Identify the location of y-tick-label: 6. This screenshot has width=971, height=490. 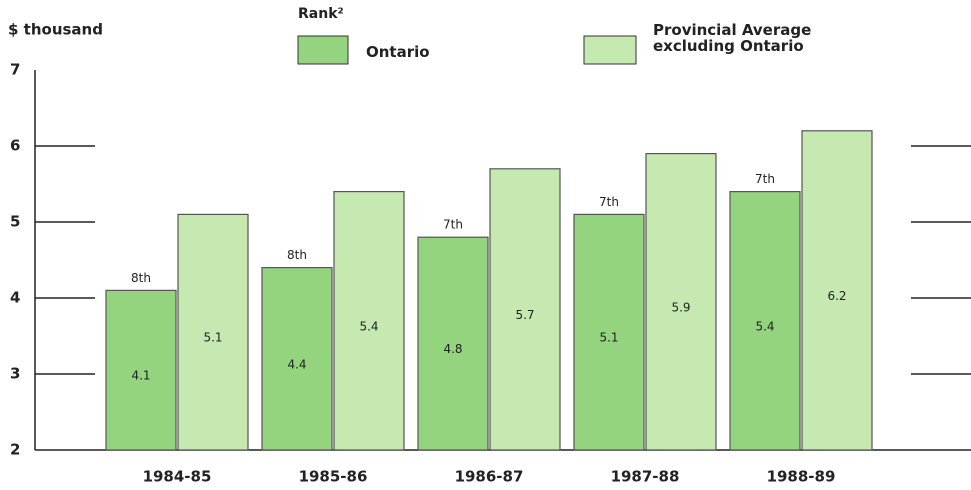
(15, 146).